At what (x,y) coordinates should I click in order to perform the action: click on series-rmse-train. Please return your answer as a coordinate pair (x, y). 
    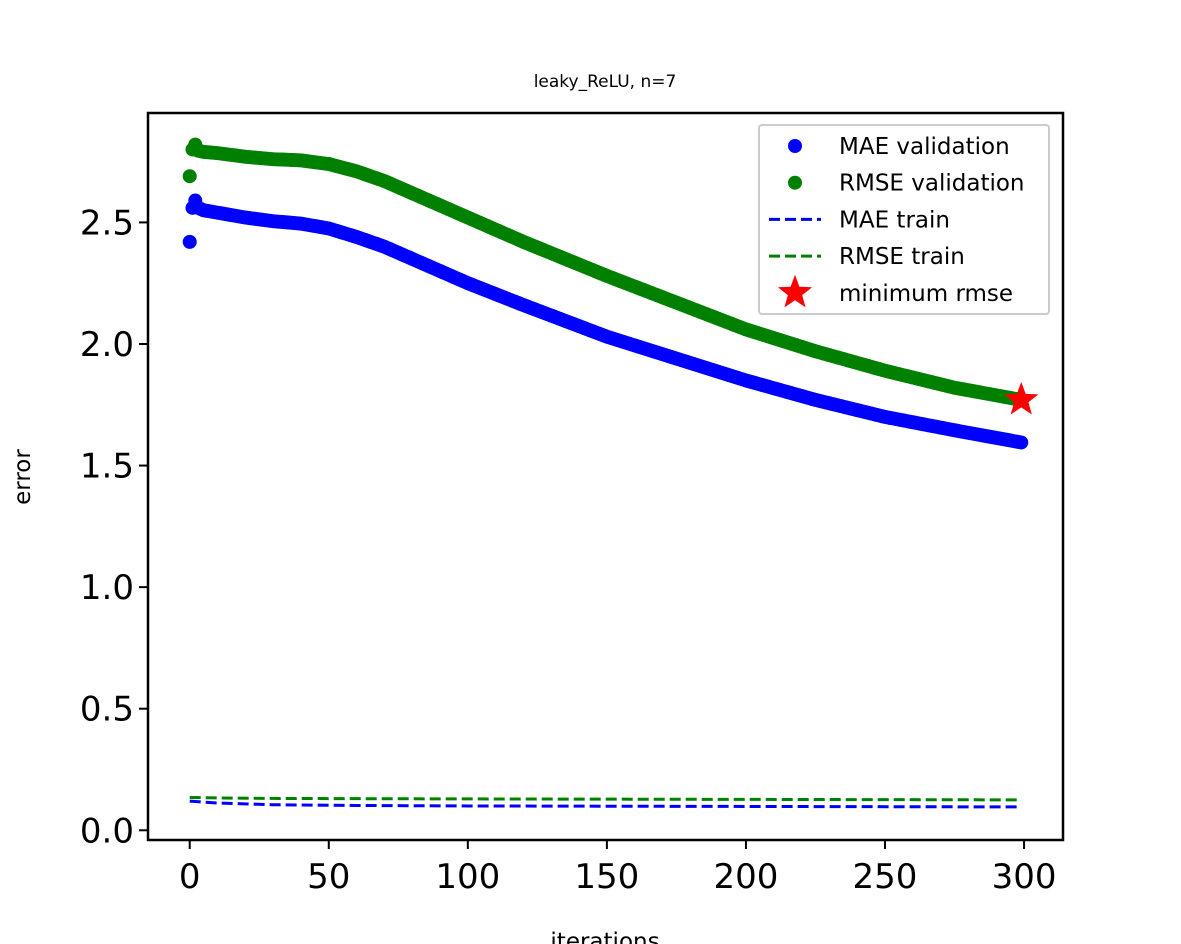
    Looking at the image, I should click on (605, 798).